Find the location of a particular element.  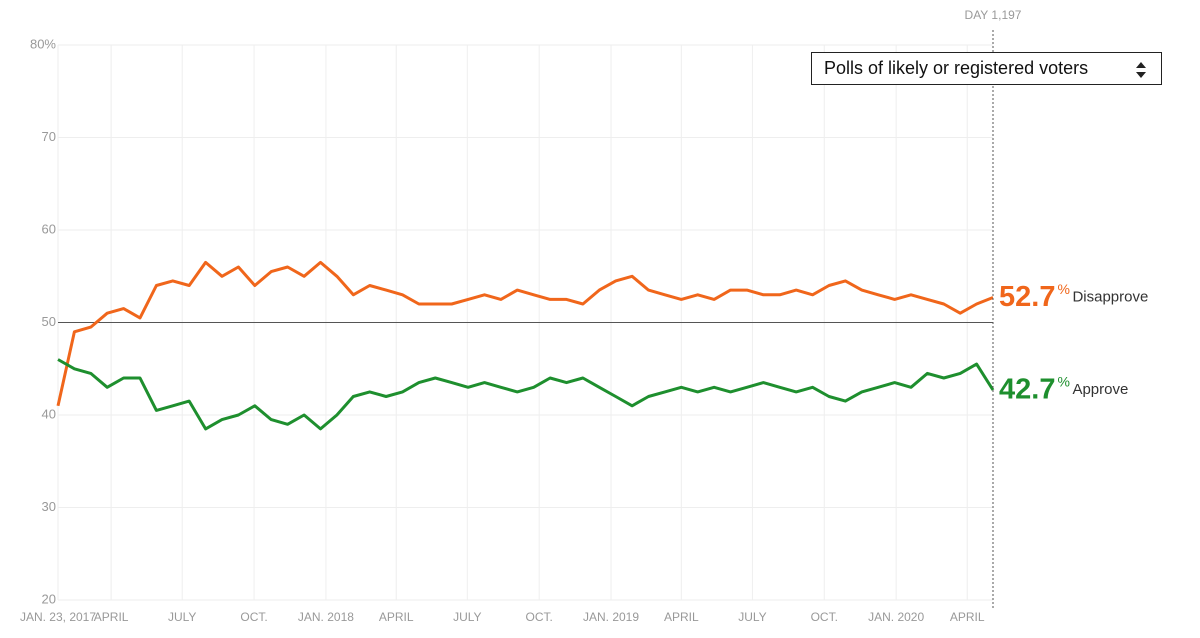

y-tick-label: 60 is located at coordinates (49, 228).